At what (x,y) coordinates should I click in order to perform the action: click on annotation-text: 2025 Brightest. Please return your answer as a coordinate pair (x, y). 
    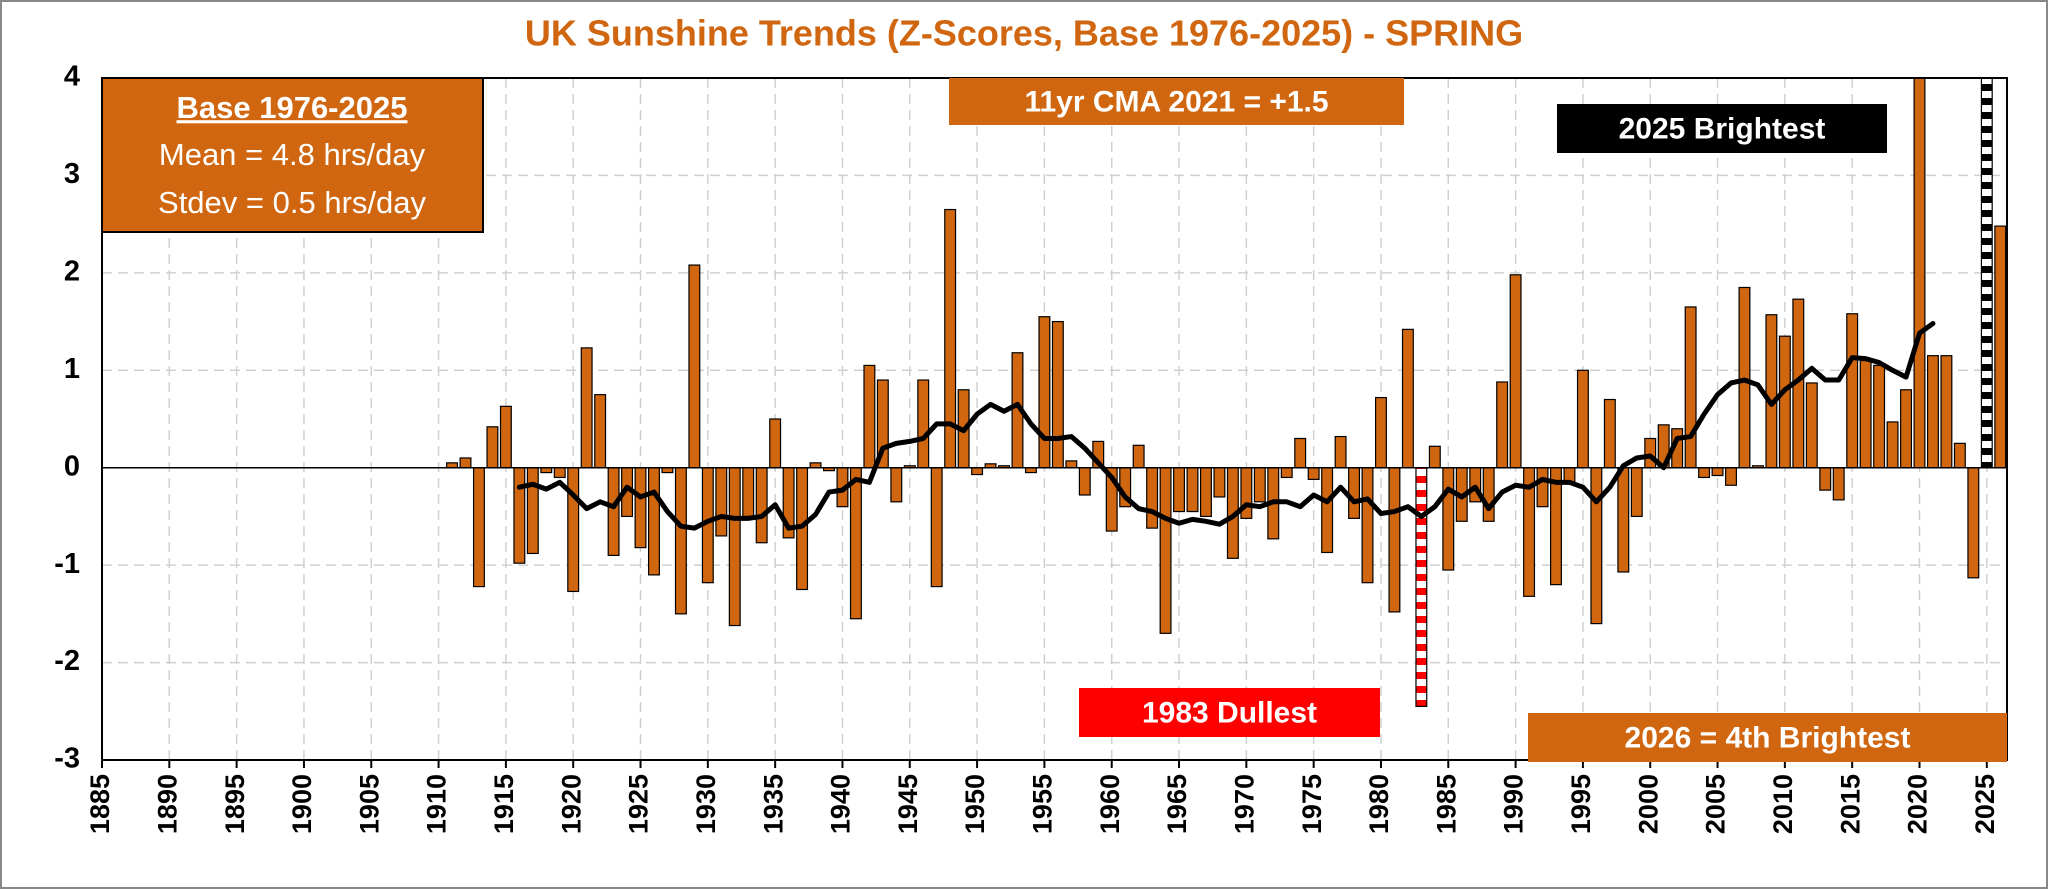
    Looking at the image, I should click on (1722, 128).